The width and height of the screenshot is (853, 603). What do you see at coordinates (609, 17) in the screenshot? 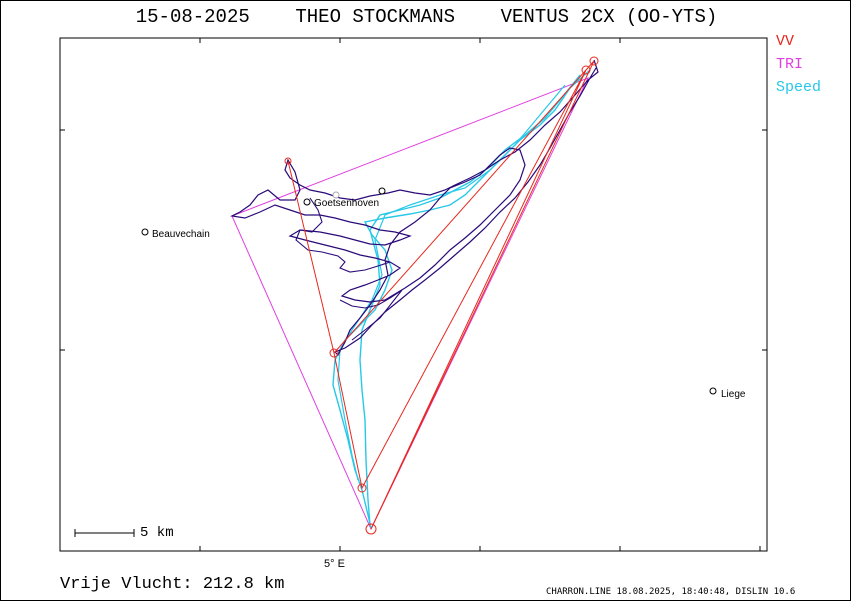
I see `glider-name: VENTUS 2CX (OO-YTS)` at bounding box center [609, 17].